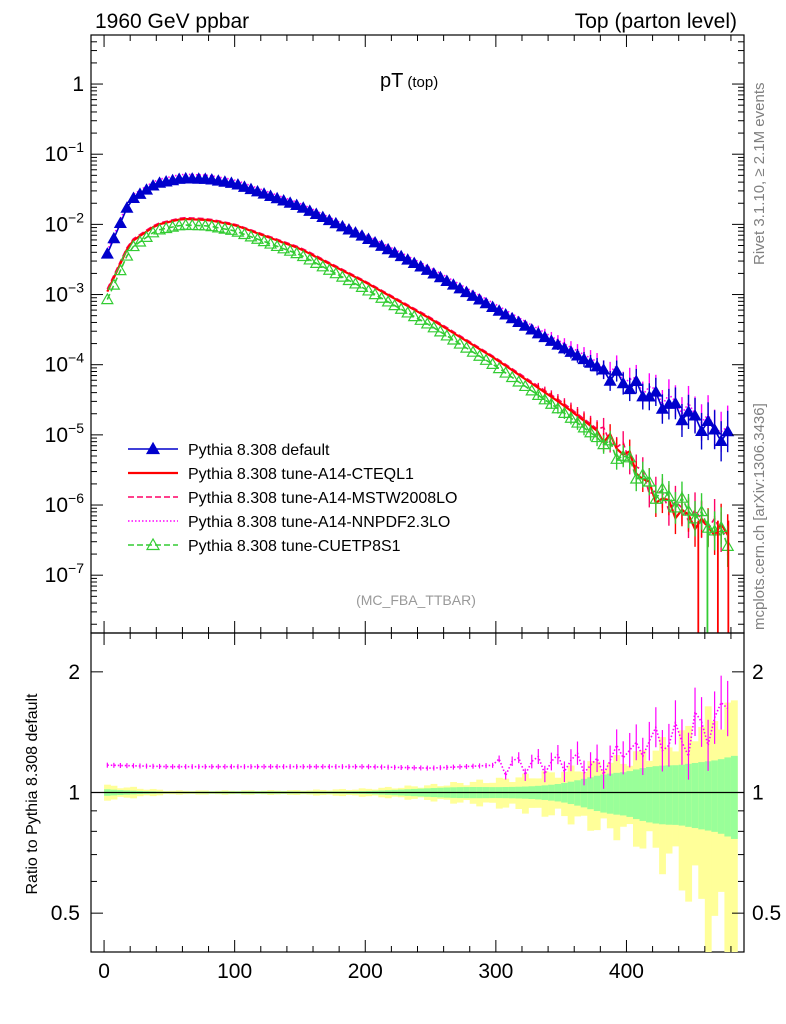 Image resolution: width=786 pixels, height=1024 pixels. What do you see at coordinates (758, 672) in the screenshot?
I see `ratio-y-tick-label-right: 2` at bounding box center [758, 672].